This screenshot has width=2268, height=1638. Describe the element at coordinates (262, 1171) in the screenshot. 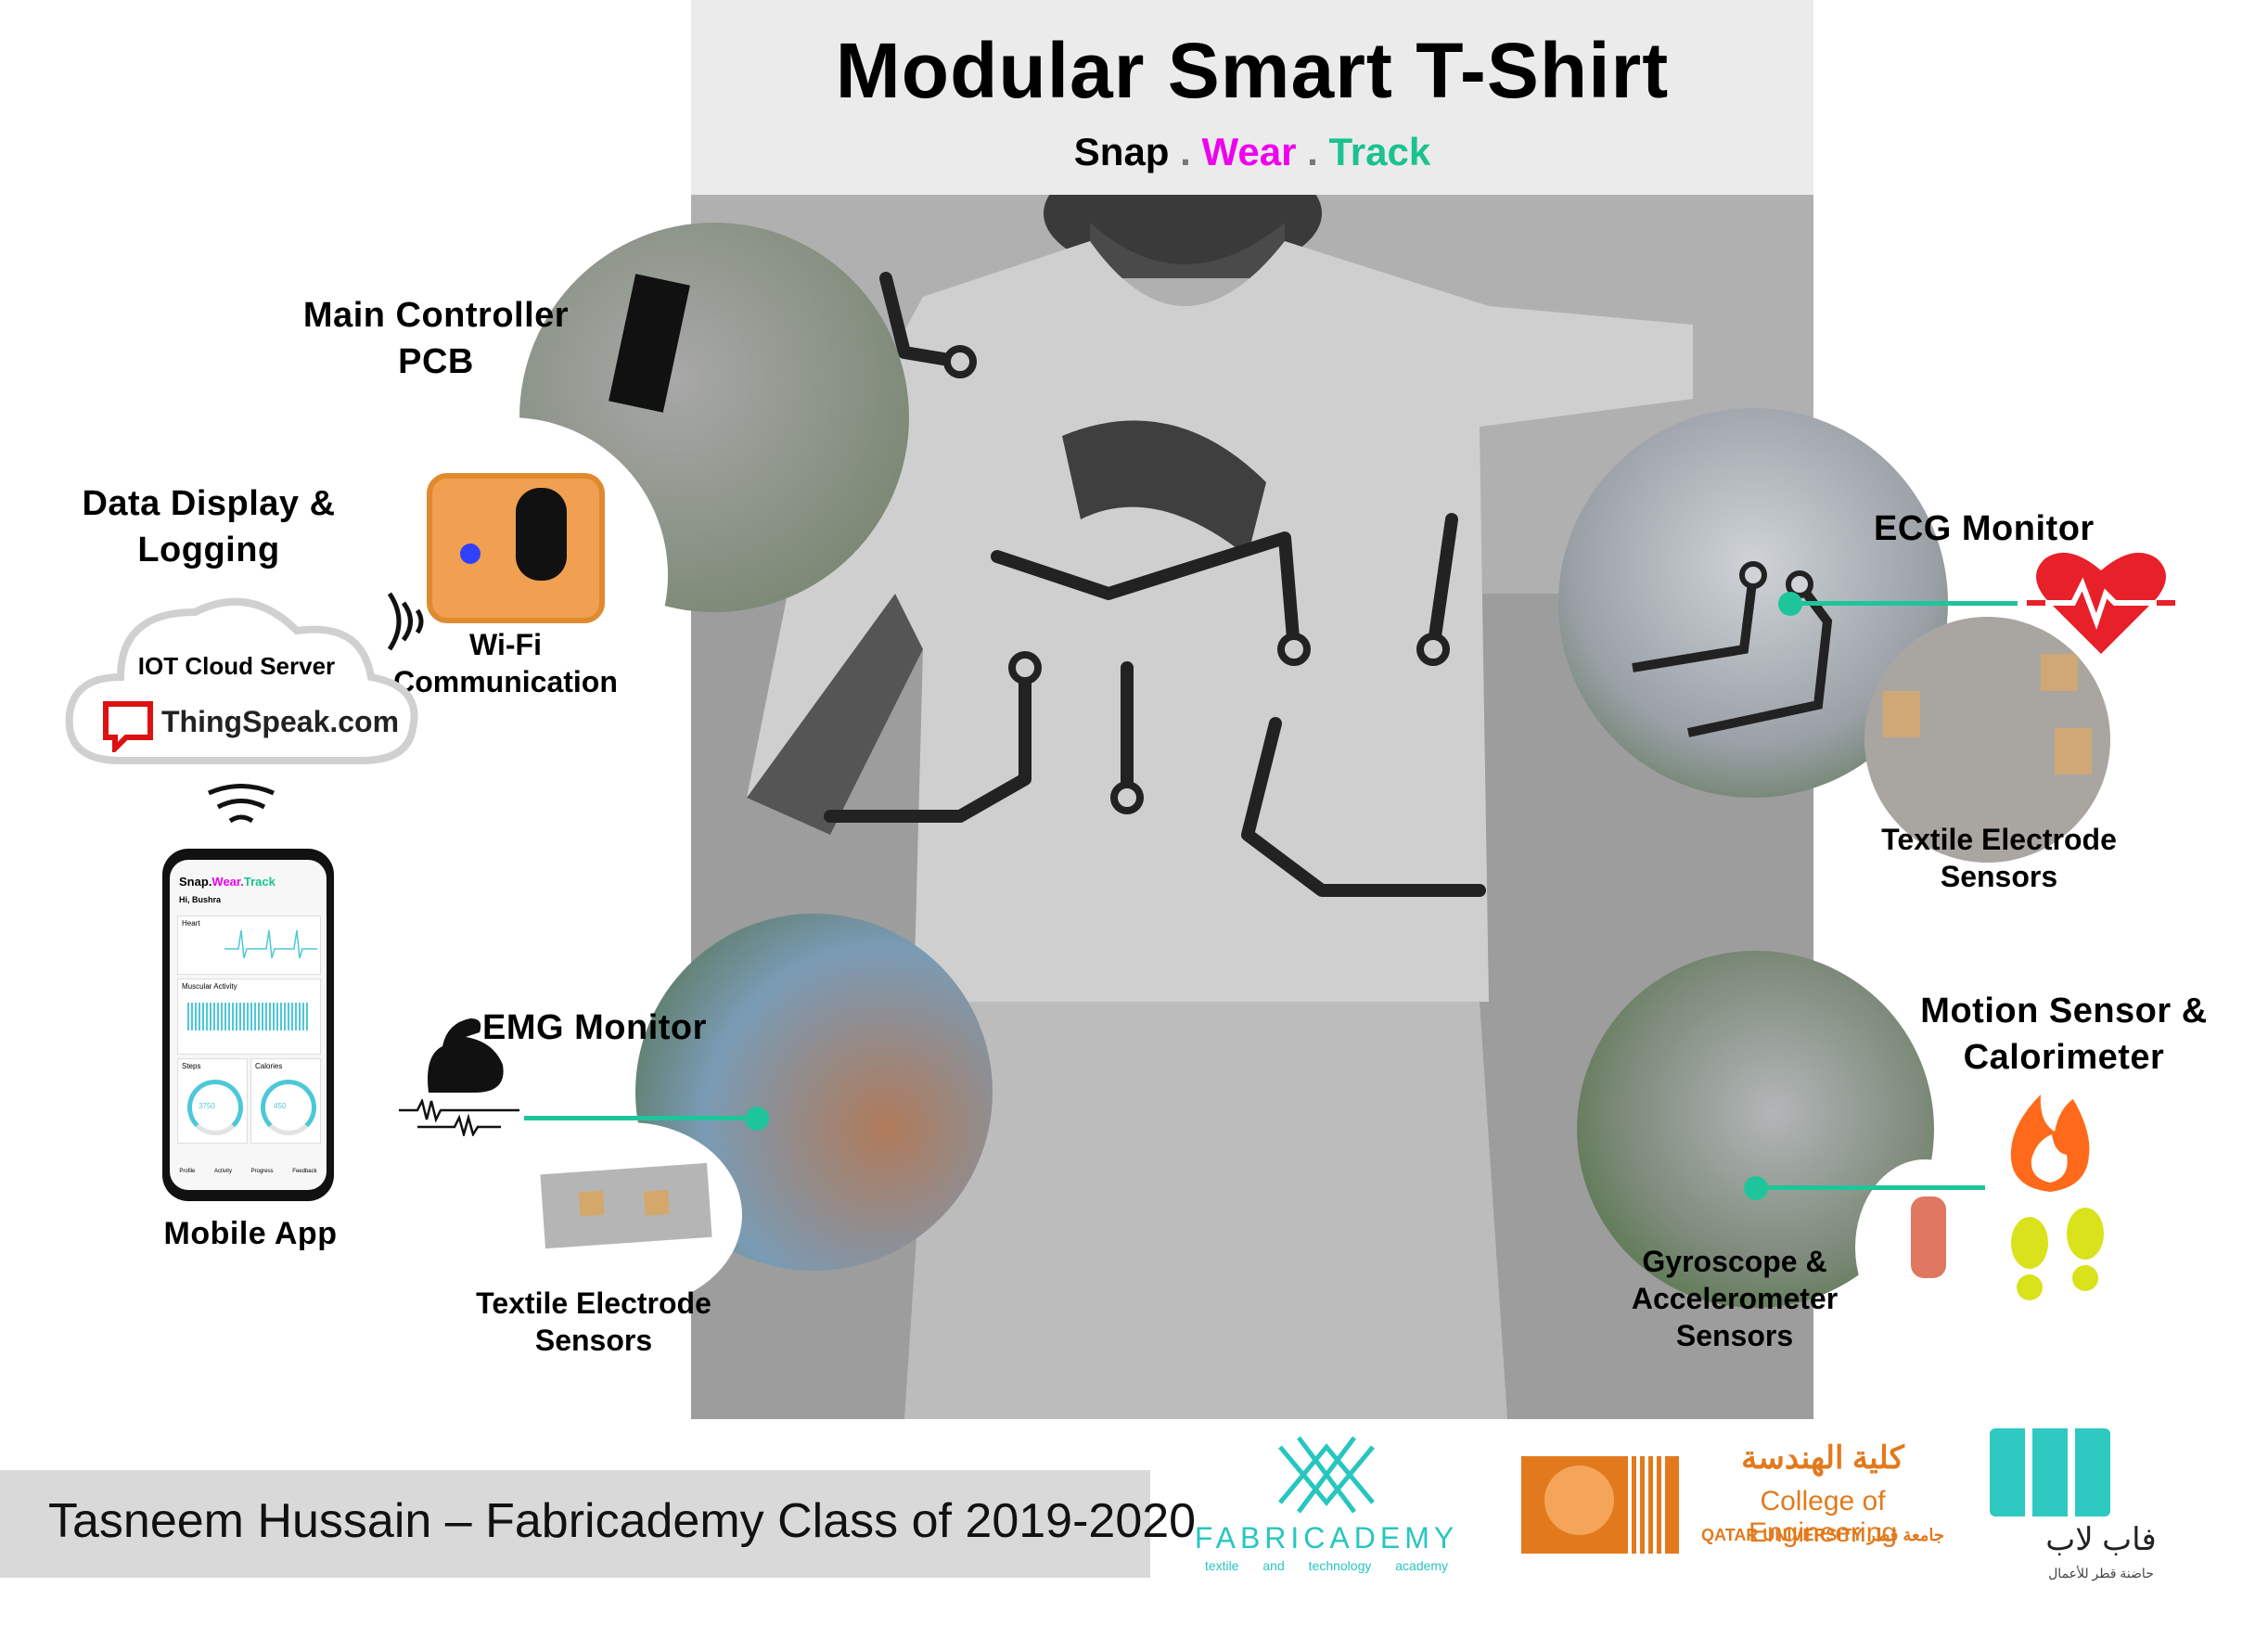

I see `nav-progress: Progress` at that location.